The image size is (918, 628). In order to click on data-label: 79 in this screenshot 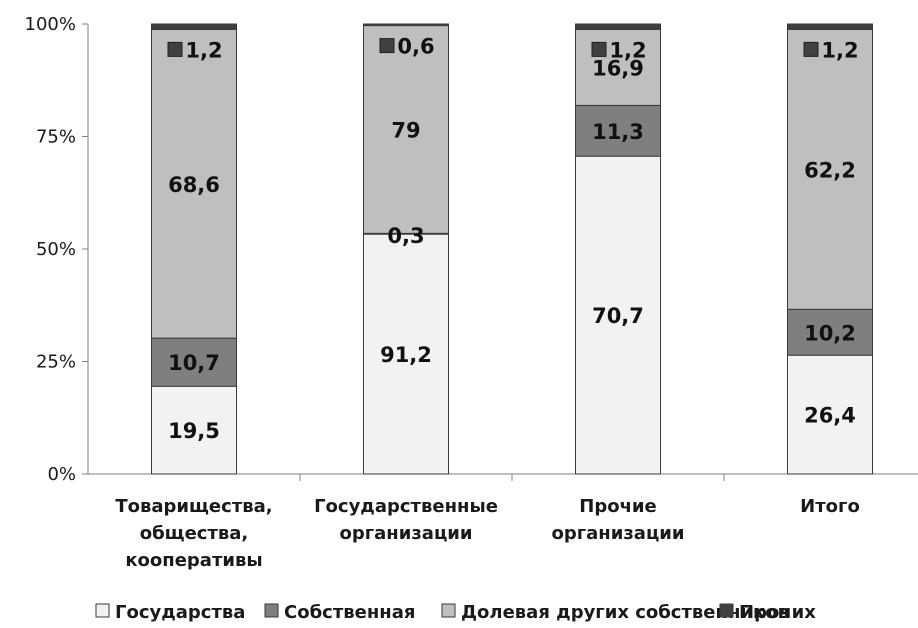, I will do `click(405, 130)`.